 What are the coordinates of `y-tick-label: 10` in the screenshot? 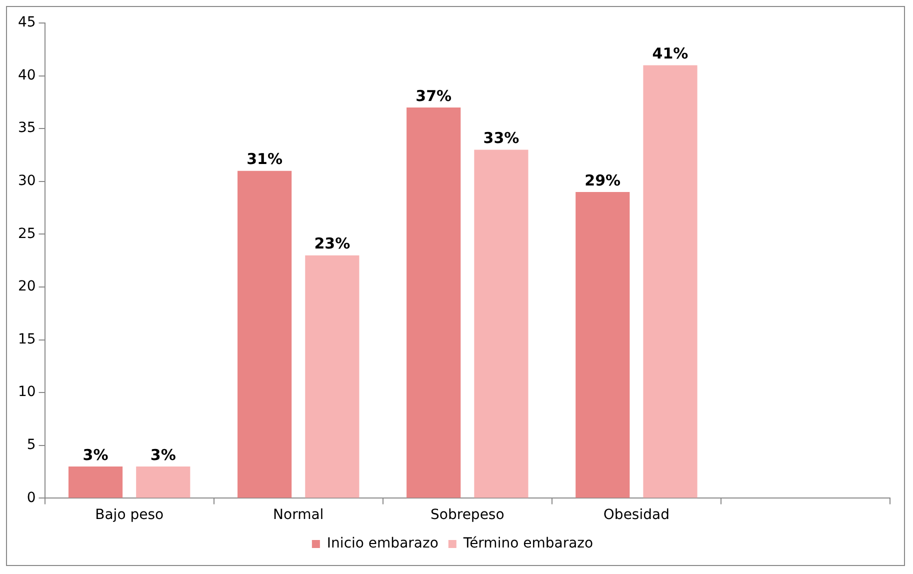 It's located at (27, 392).